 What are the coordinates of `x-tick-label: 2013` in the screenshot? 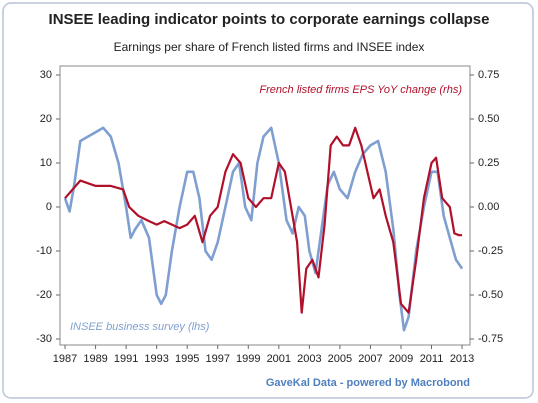 It's located at (462, 359).